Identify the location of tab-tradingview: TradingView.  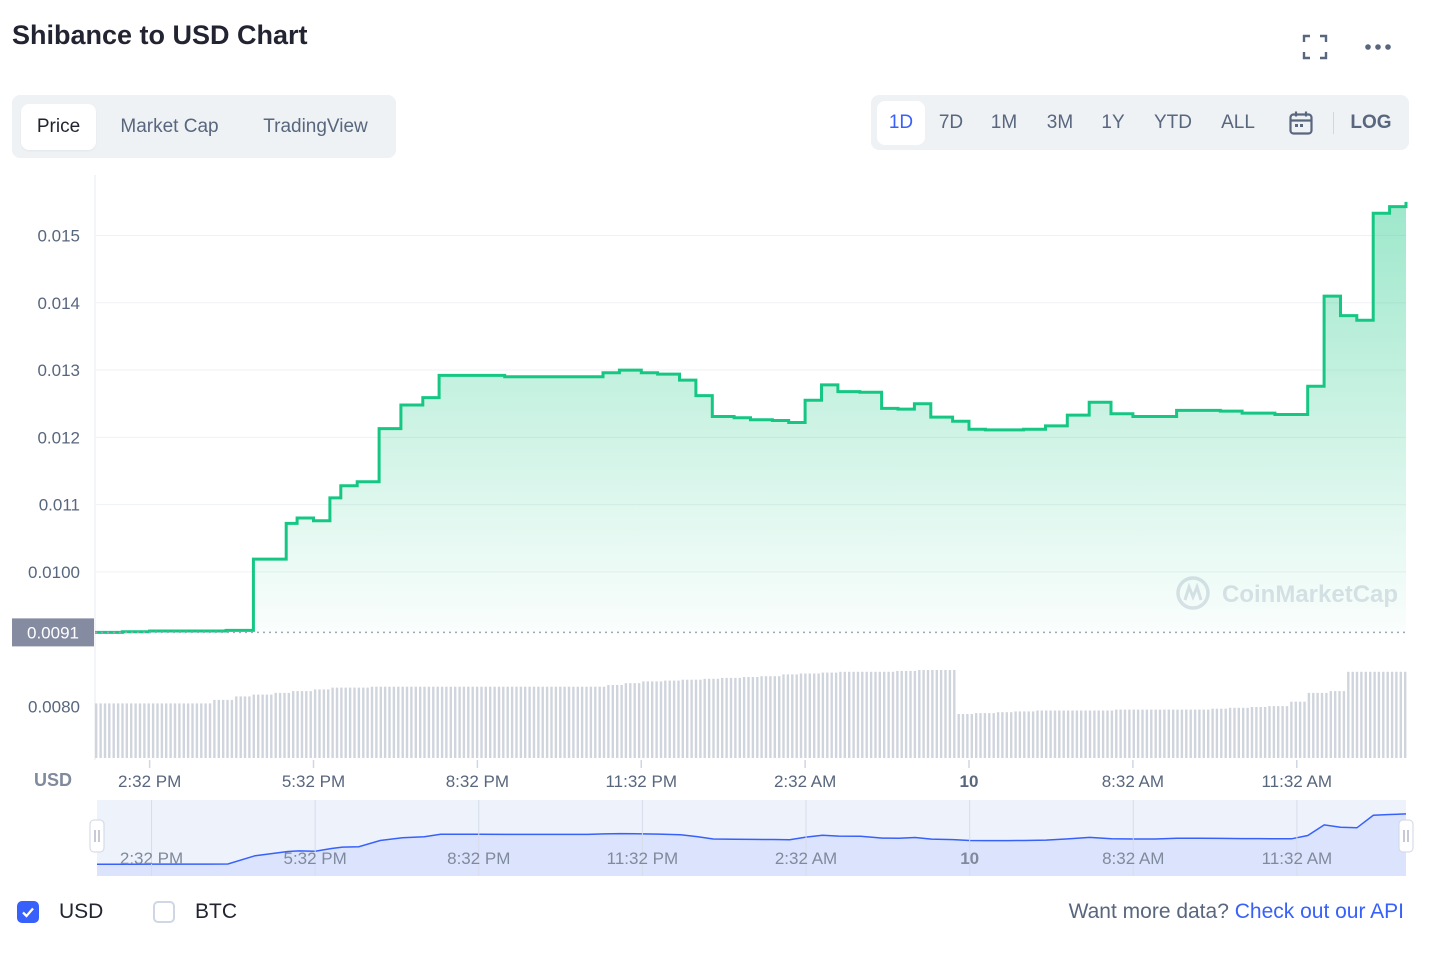
(315, 126).